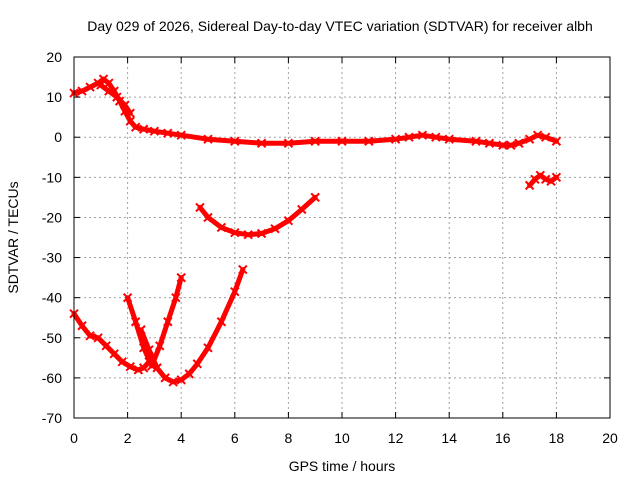 Image resolution: width=640 pixels, height=480 pixels. What do you see at coordinates (52, 217) in the screenshot?
I see `y-tick-label: -20` at bounding box center [52, 217].